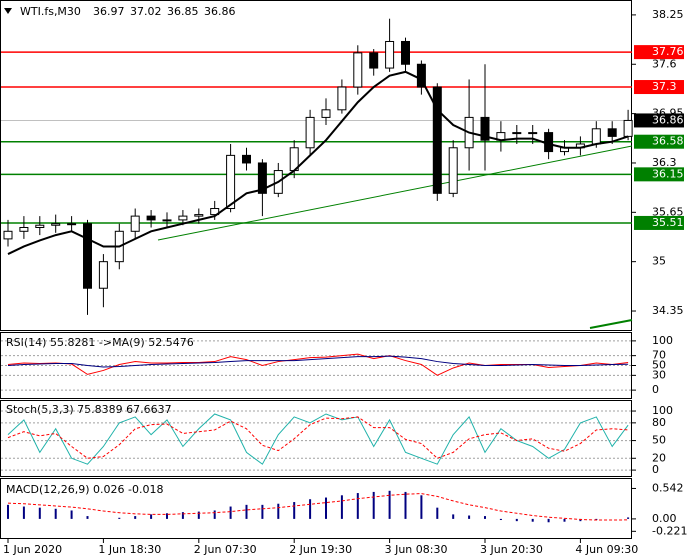 The width and height of the screenshot is (700, 560). I want to click on rsi-title: RSI(14) 55.8281 ->MA(9) 52.5476, so click(100, 342).